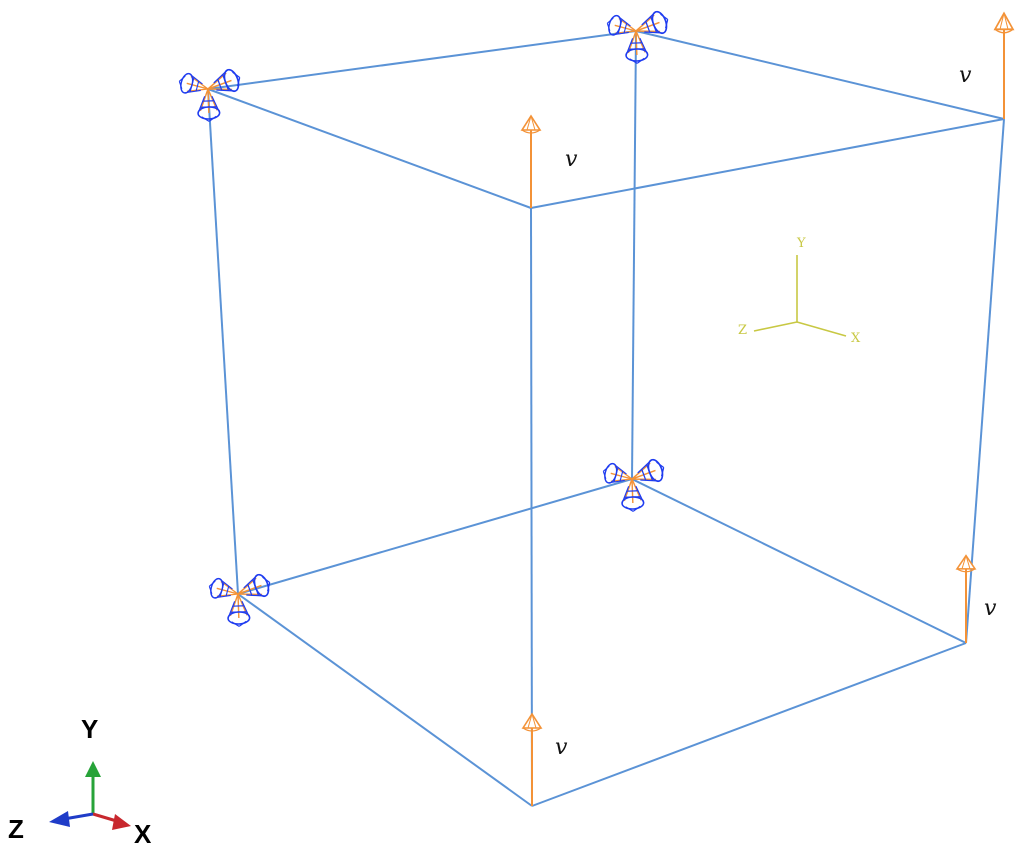 This screenshot has height=848, width=1018. Describe the element at coordinates (532, 760) in the screenshot. I see `load-arrow-bottom-front-icon` at that location.